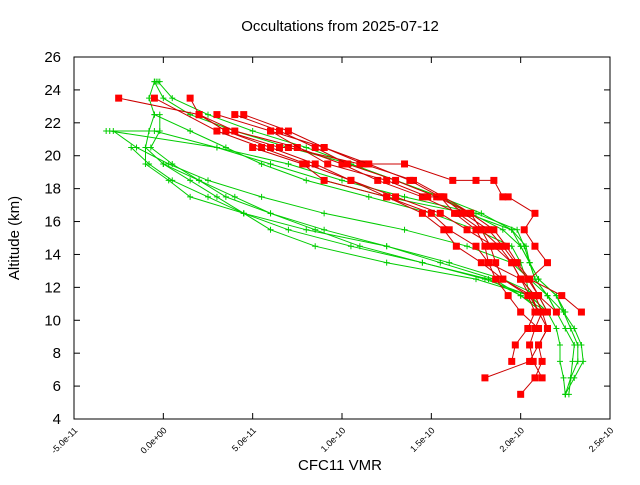 Image resolution: width=640 pixels, height=485 pixels. What do you see at coordinates (52, 156) in the screenshot?
I see `y-tick-label: 20` at bounding box center [52, 156].